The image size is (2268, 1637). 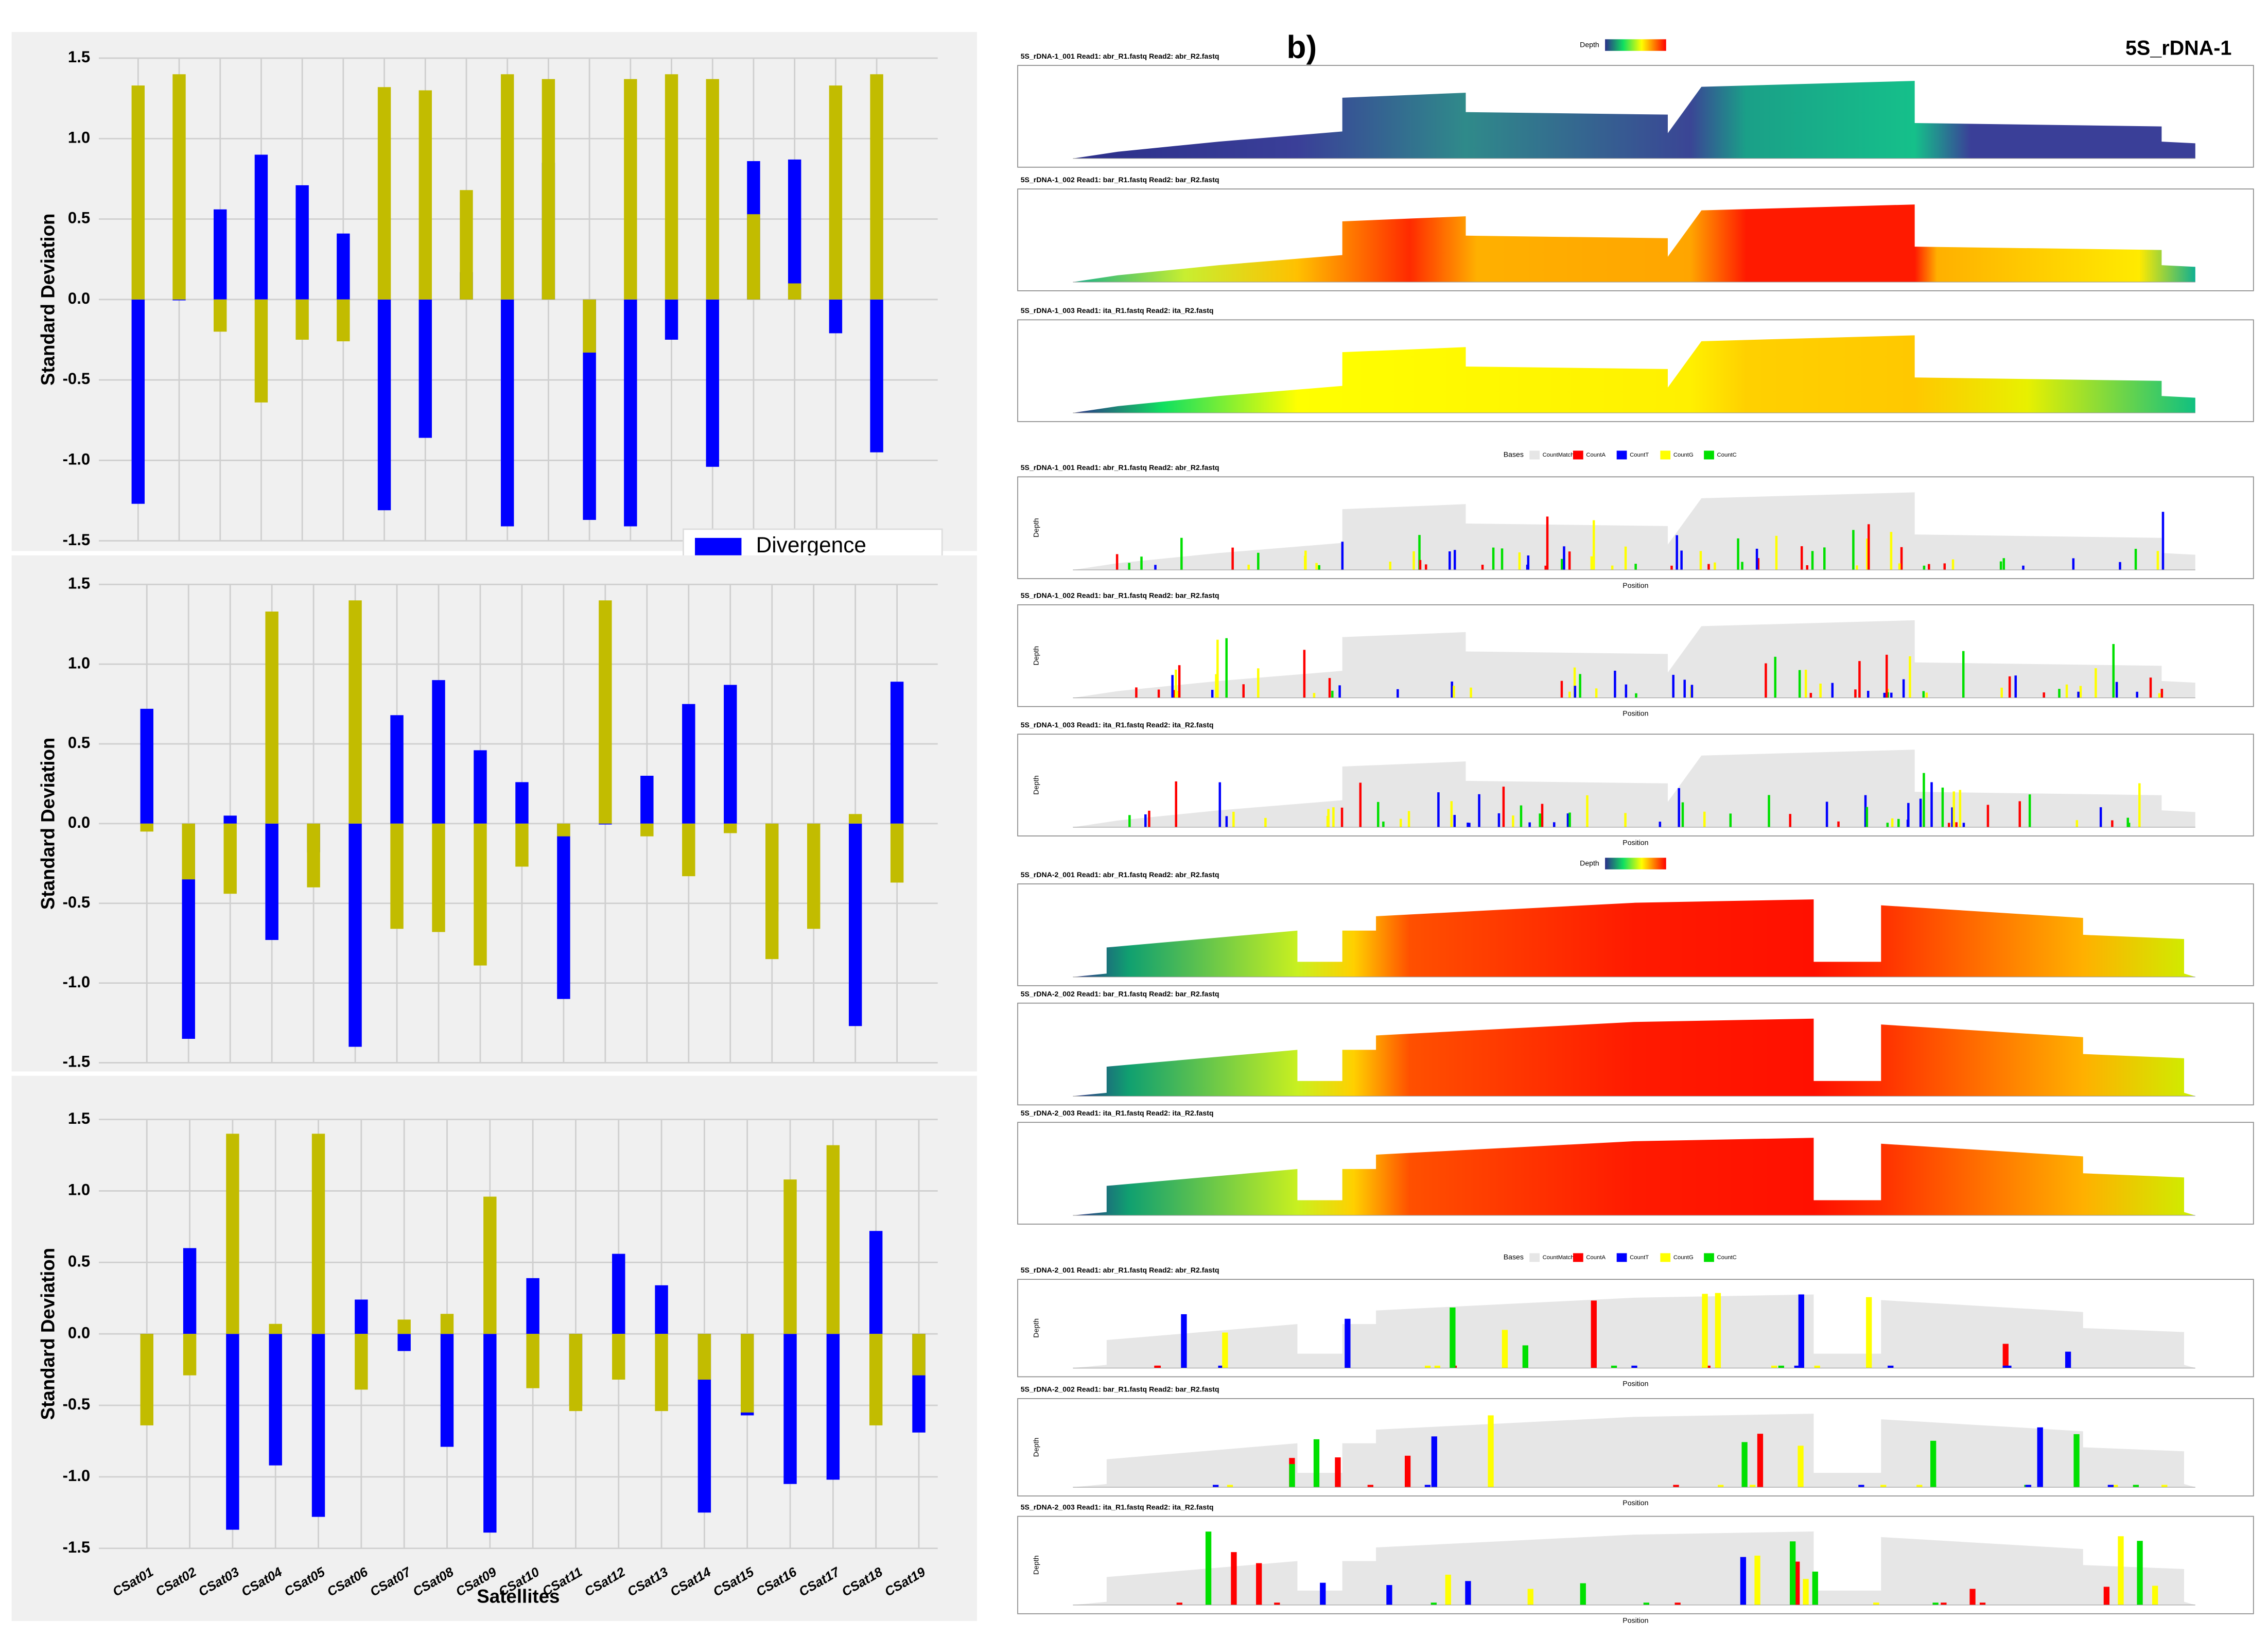 I want to click on bases-label: CountA, so click(x=1596, y=1258).